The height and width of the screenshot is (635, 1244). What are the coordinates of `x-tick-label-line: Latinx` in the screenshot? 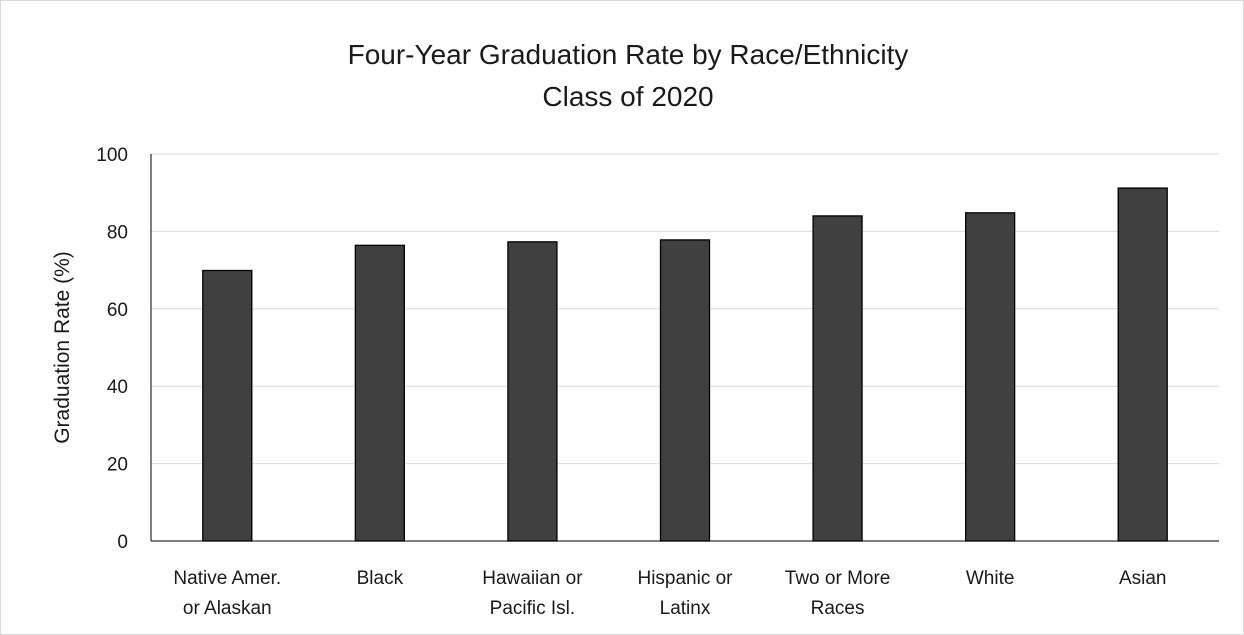 It's located at (685, 608).